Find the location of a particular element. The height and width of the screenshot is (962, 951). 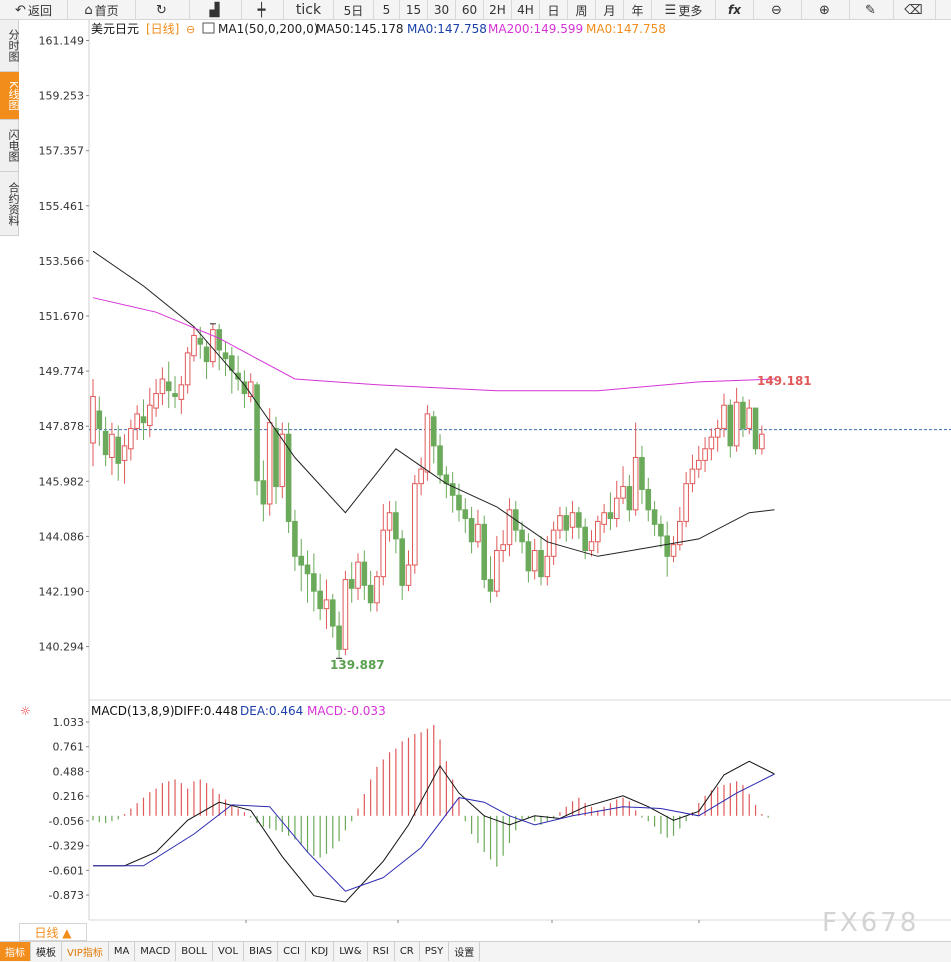

time-tick-label: 2025/04 is located at coordinates (246, 922).